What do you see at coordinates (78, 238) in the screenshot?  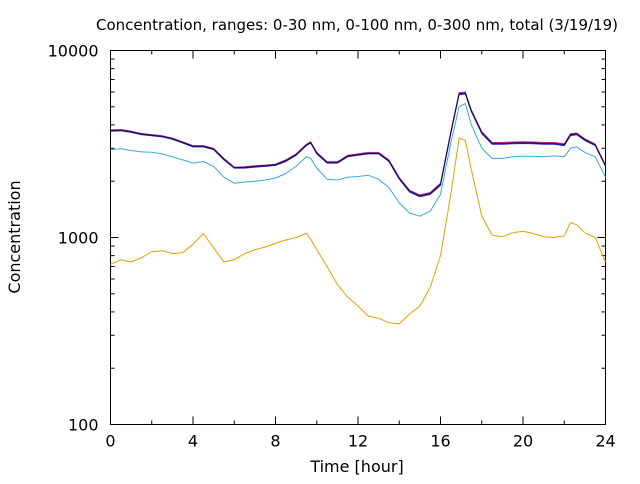 I see `y-tick-label: 1000` at bounding box center [78, 238].